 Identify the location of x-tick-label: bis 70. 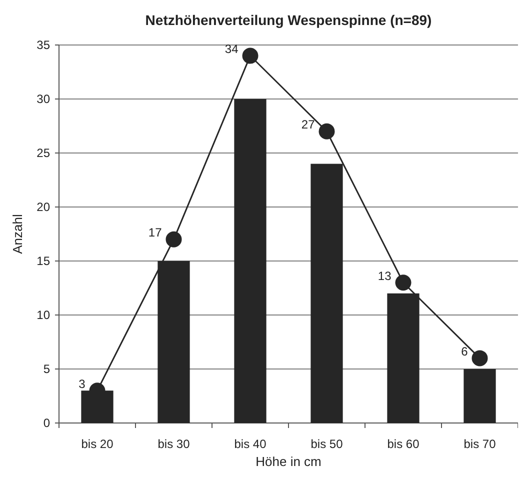
(480, 444).